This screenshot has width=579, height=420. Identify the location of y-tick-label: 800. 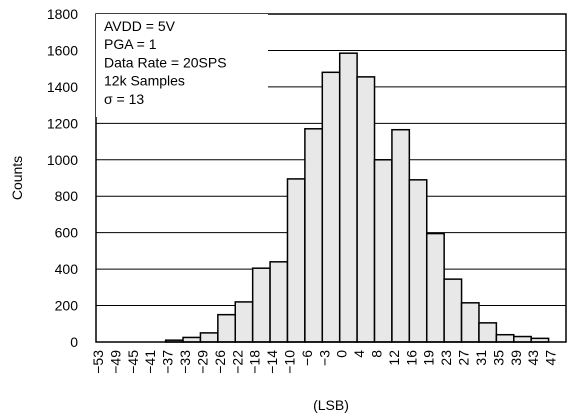
(67, 196).